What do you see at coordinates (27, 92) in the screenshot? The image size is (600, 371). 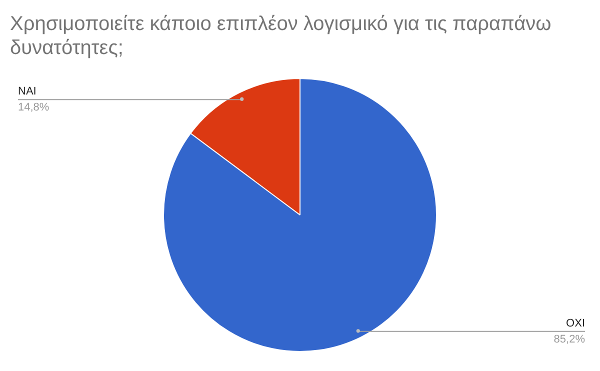 I see `slice-label: NAI` at bounding box center [27, 92].